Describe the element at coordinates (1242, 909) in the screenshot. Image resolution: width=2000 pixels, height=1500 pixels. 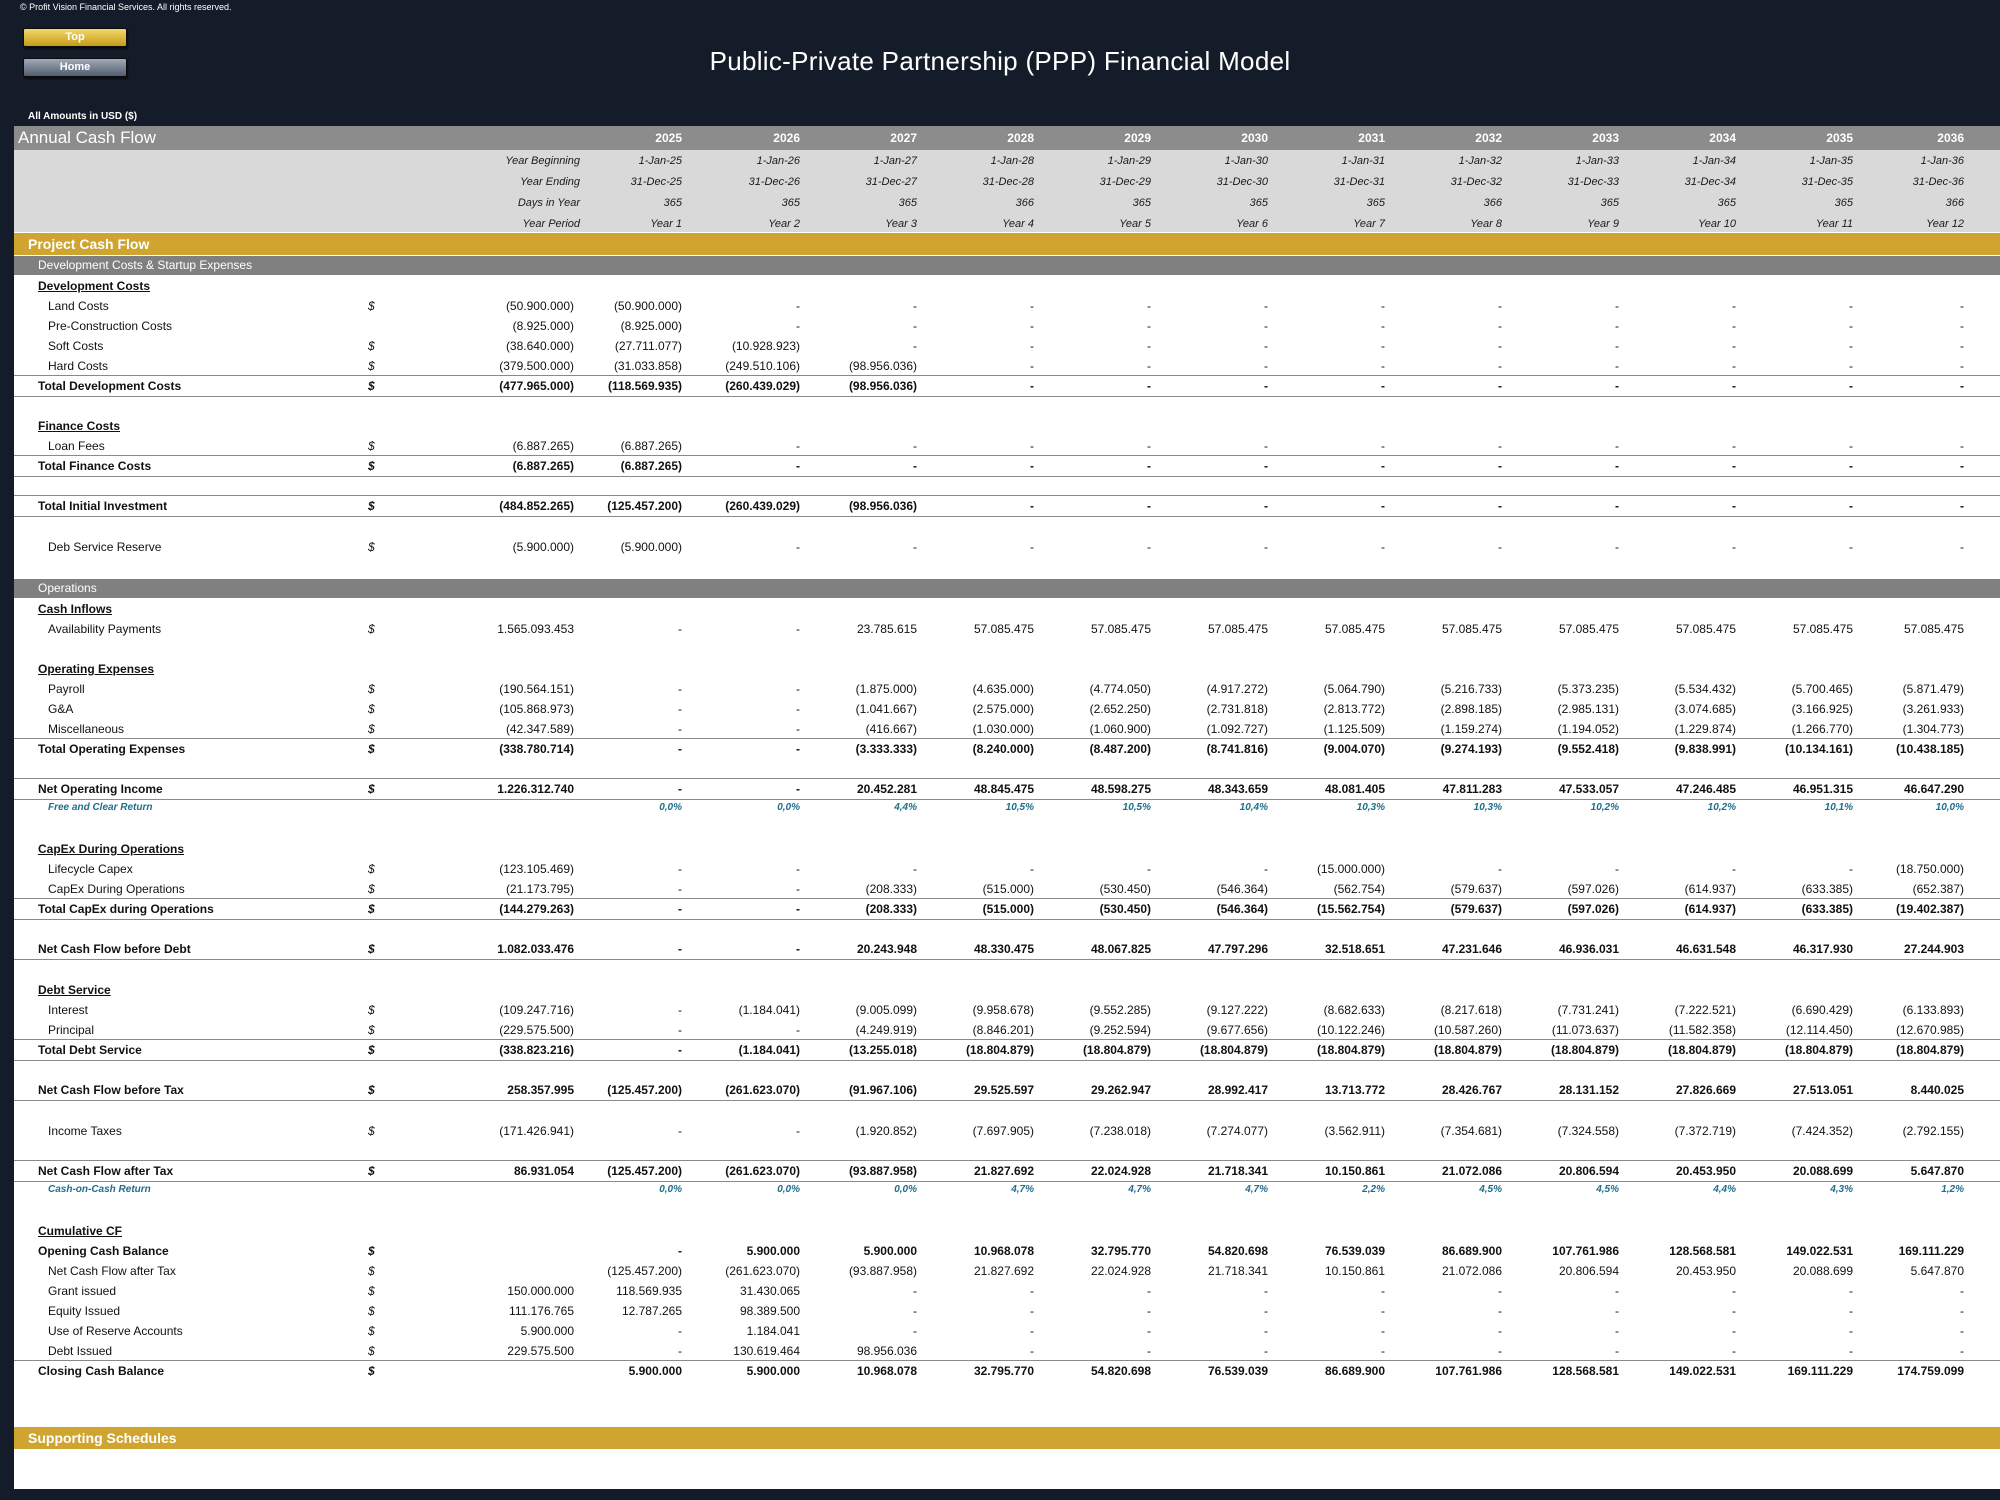
I see `value-cell: (546.364)` at that location.